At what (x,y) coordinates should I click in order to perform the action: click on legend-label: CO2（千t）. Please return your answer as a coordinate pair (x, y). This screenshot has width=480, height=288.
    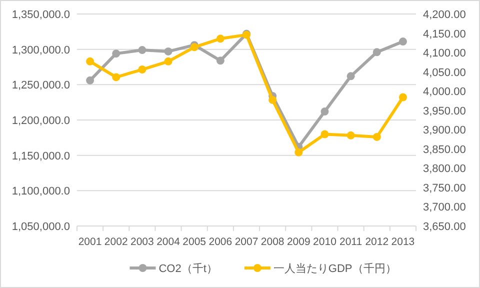
    Looking at the image, I should click on (188, 268).